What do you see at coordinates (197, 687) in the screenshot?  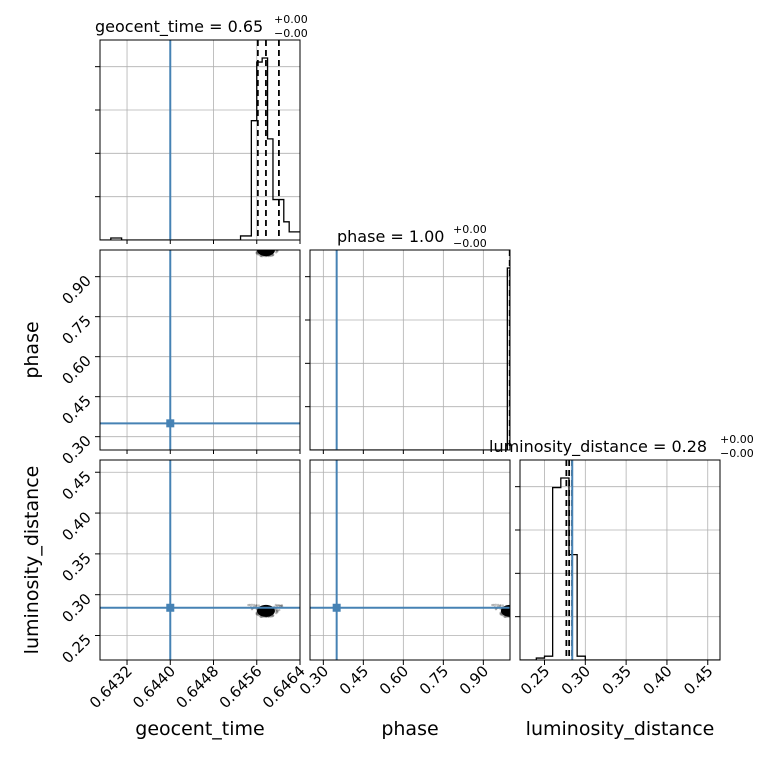 I see `tick-label-geocent_time: 0.6448` at bounding box center [197, 687].